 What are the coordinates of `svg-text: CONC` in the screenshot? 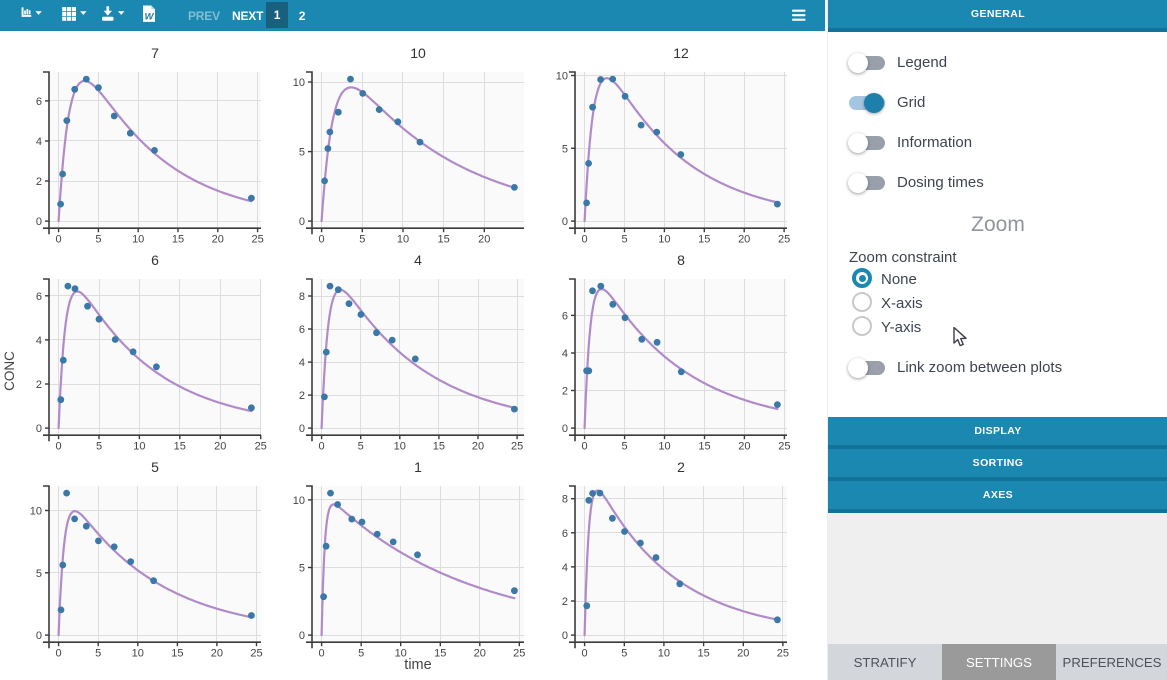 It's located at (9, 371).